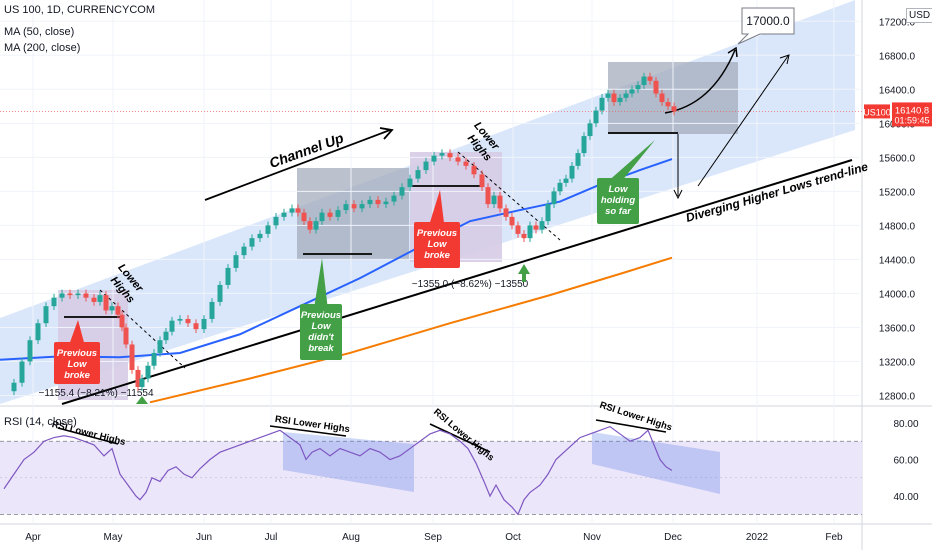 The height and width of the screenshot is (555, 932). Describe the element at coordinates (919, 15) in the screenshot. I see `currency-label: USD` at that location.